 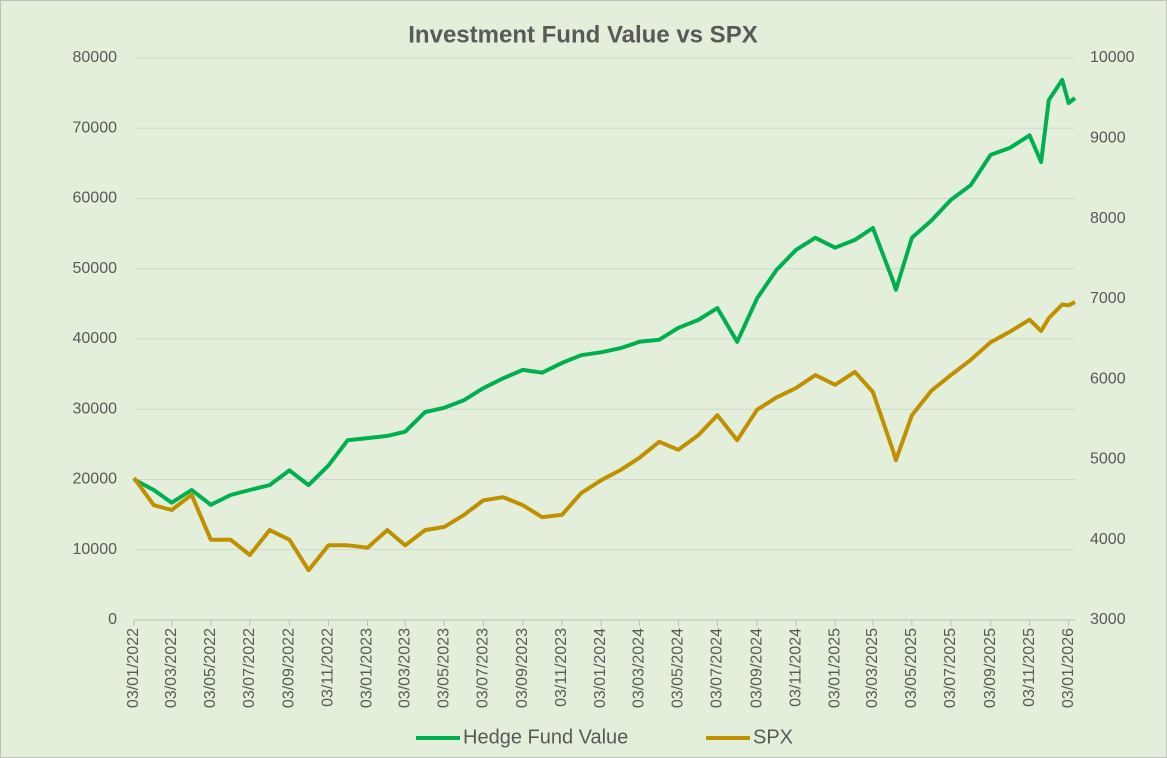 What do you see at coordinates (1108, 138) in the screenshot?
I see `y2-tick-label: 9000` at bounding box center [1108, 138].